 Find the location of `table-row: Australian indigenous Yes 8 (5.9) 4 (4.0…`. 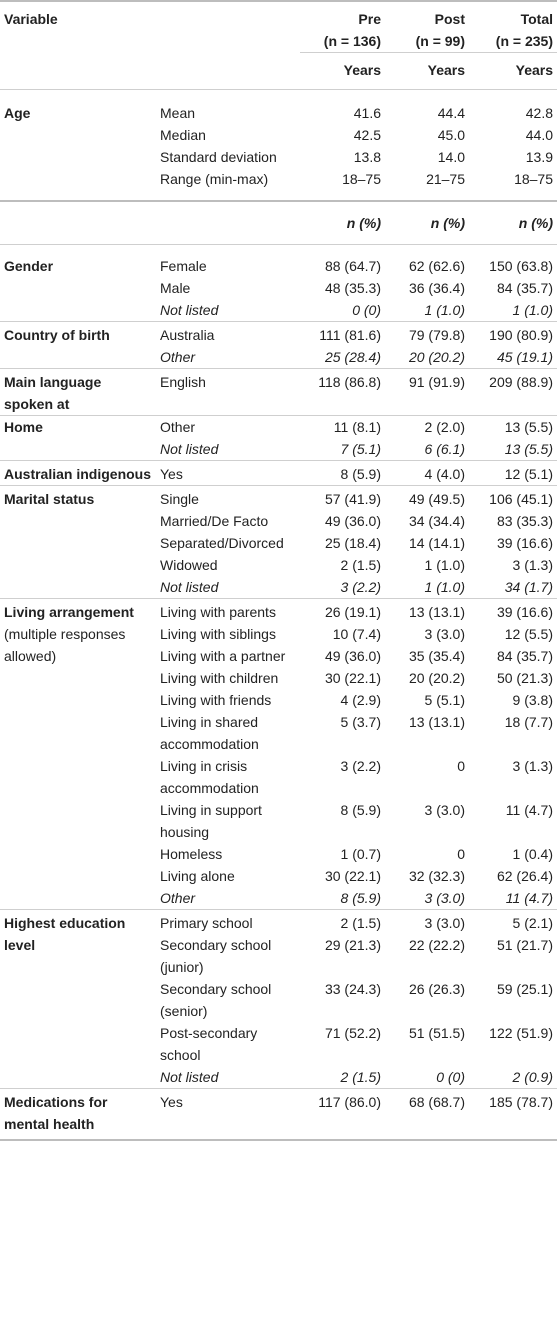

table-row: Australian indigenous Yes 8 (5.9) 4 (4.0… is located at coordinates (278, 473).